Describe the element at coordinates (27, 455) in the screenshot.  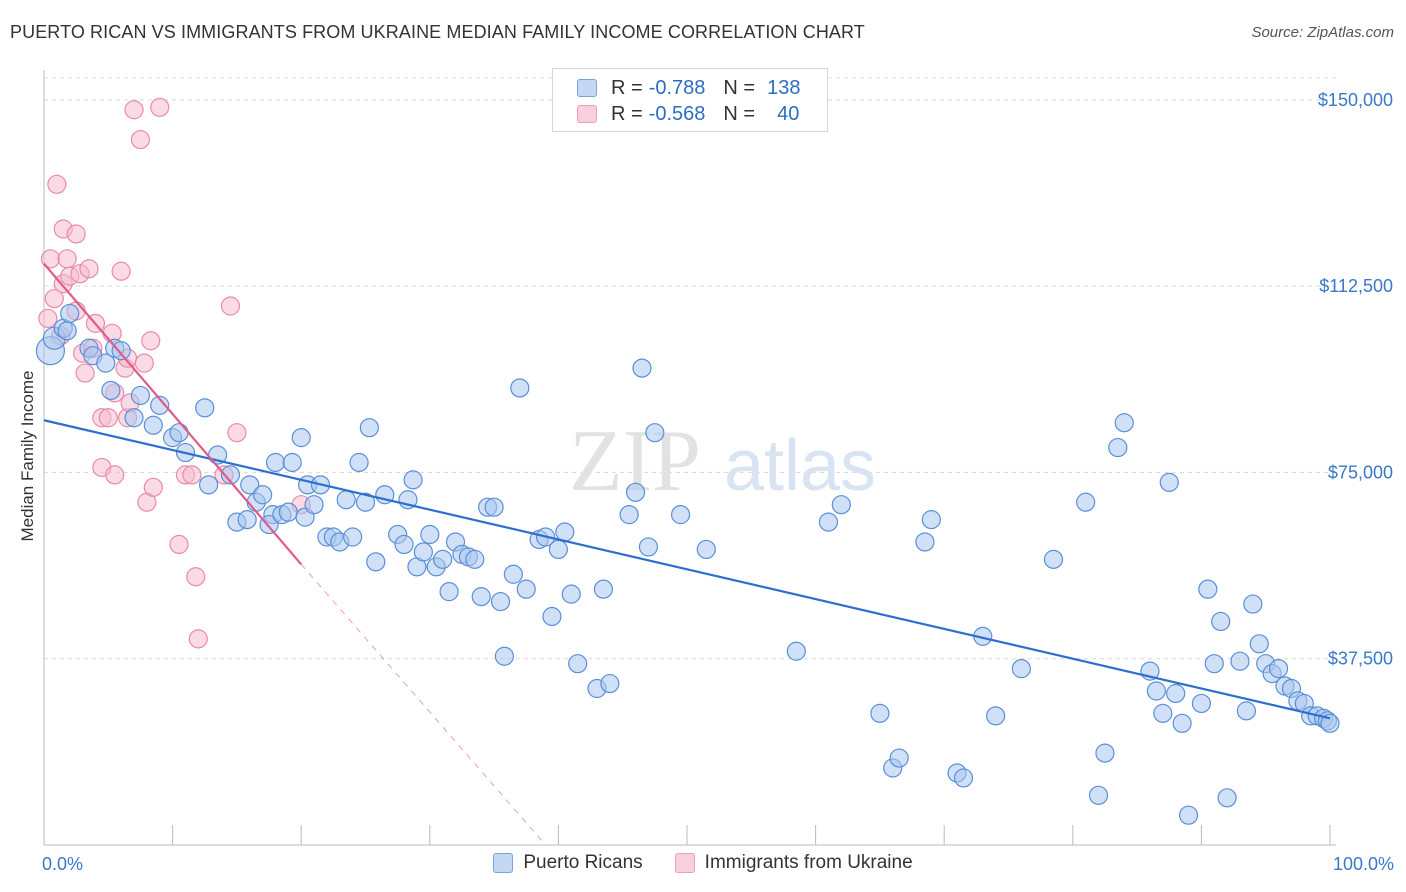
I see `y-axis-label: Median Family Income` at that location.